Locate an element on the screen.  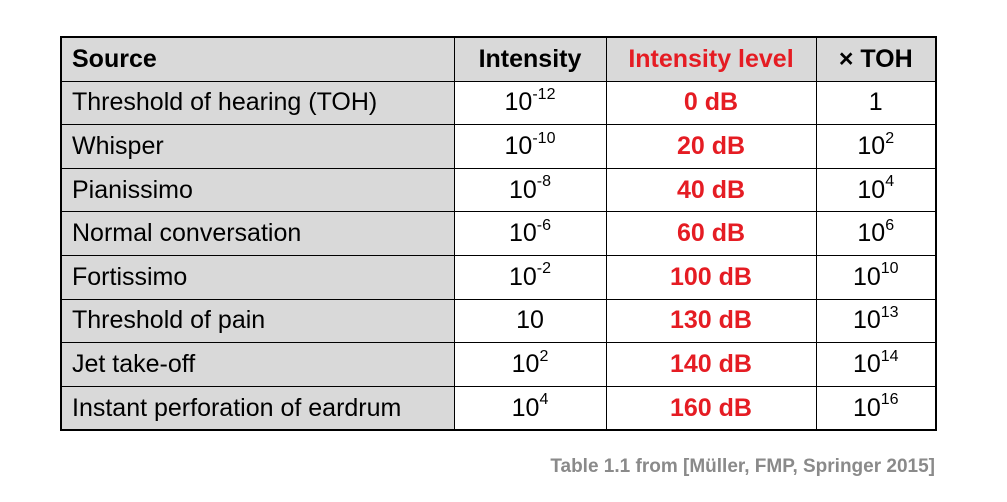
cell-intensity: 10-8 is located at coordinates (530, 190).